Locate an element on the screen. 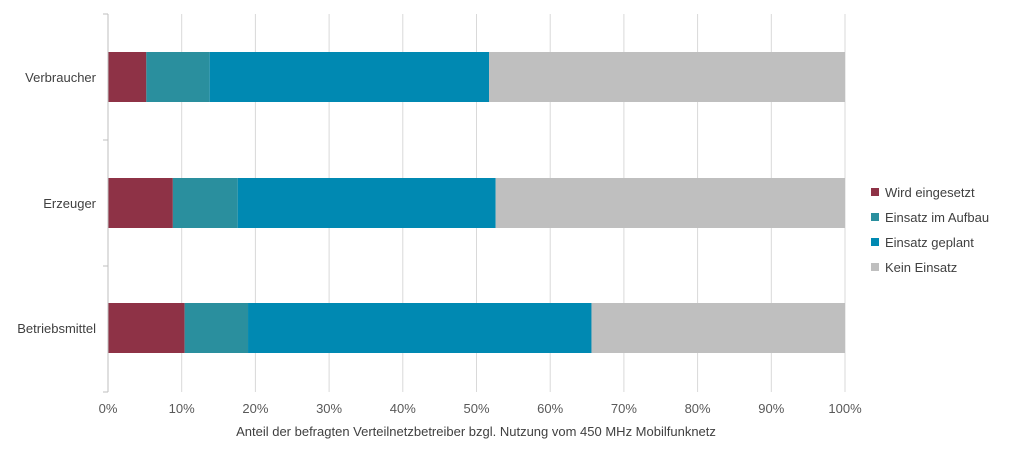 The width and height of the screenshot is (1024, 454). x-tick-label: 40% is located at coordinates (403, 408).